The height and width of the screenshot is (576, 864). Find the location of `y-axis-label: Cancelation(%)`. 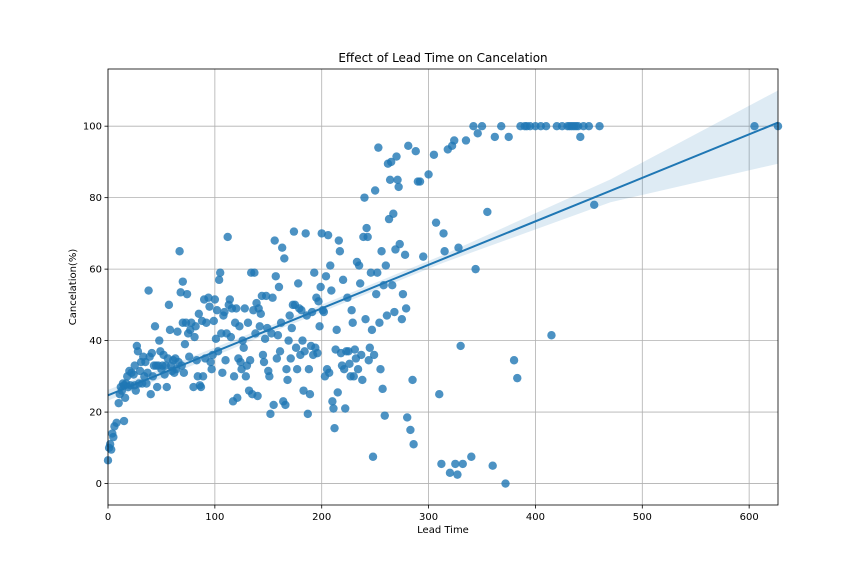

y-axis-label: Cancelation(%) is located at coordinates (73, 287).